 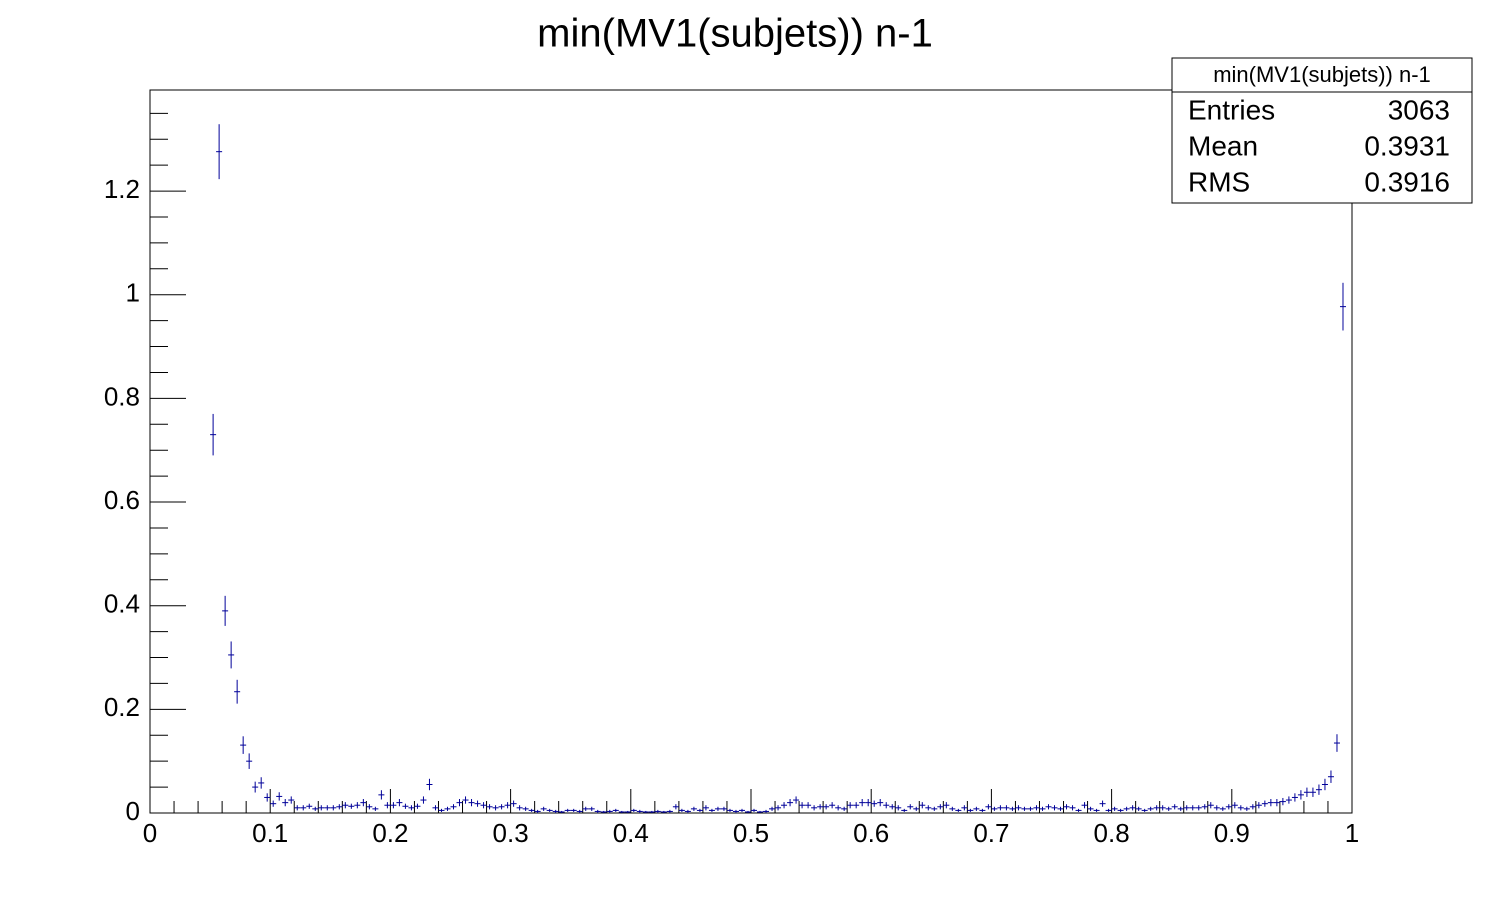 I want to click on x-tick-label: 0.1, so click(x=270, y=833).